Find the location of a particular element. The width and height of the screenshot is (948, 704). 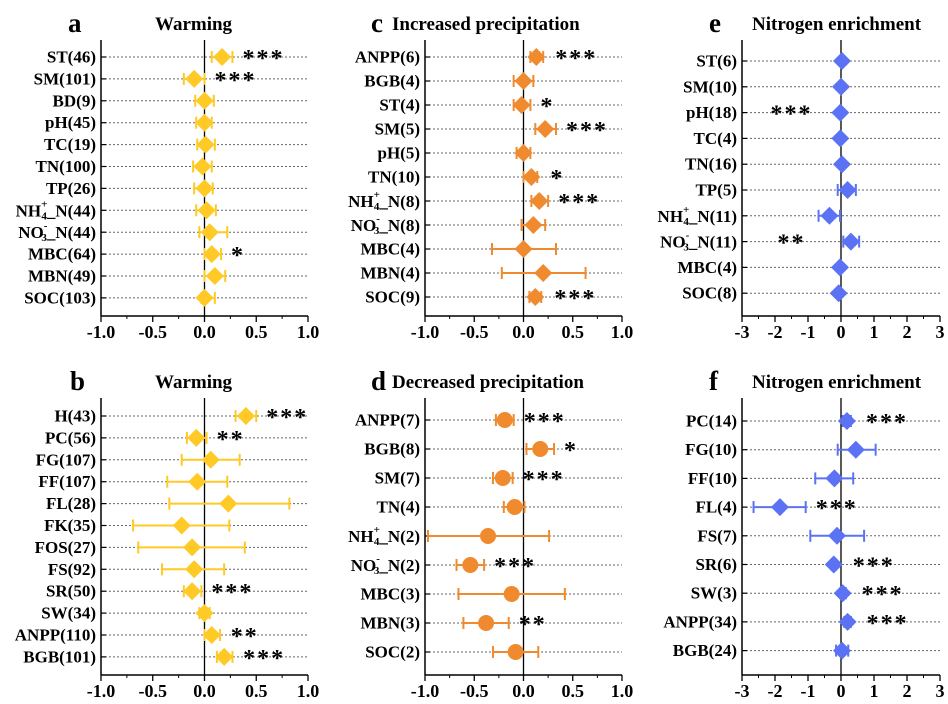

row-label: FF(10) is located at coordinates (712, 478).